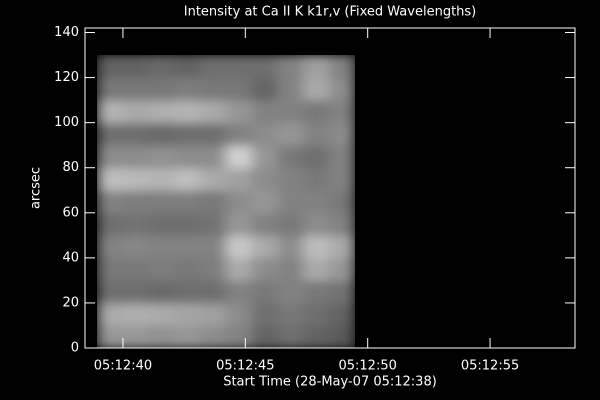  Describe the element at coordinates (330, 382) in the screenshot. I see `x-axis-label: Start Time (28-May-07 05:12:38)` at that location.